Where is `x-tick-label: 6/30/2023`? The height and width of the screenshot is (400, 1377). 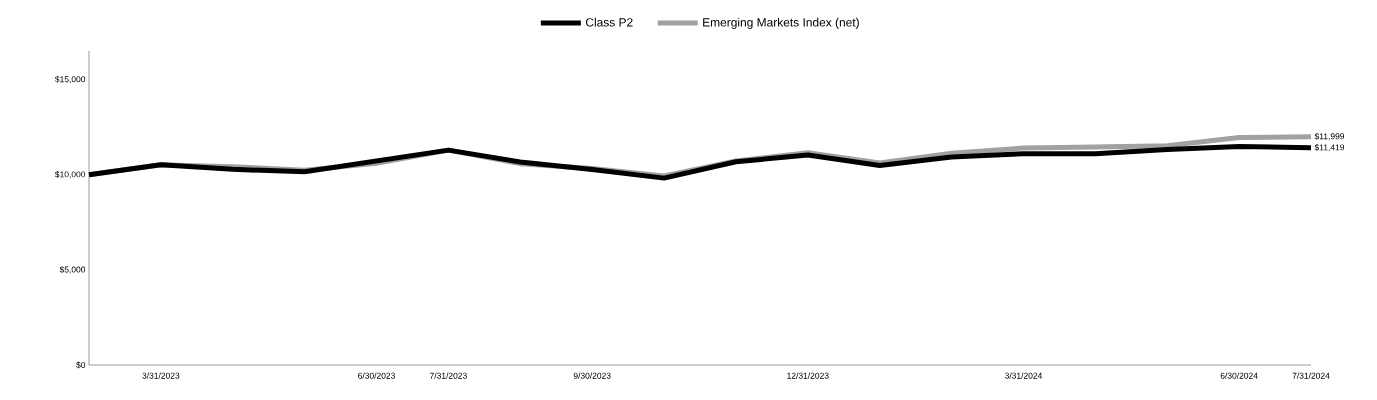
x-tick-label: 6/30/2023 is located at coordinates (376, 375).